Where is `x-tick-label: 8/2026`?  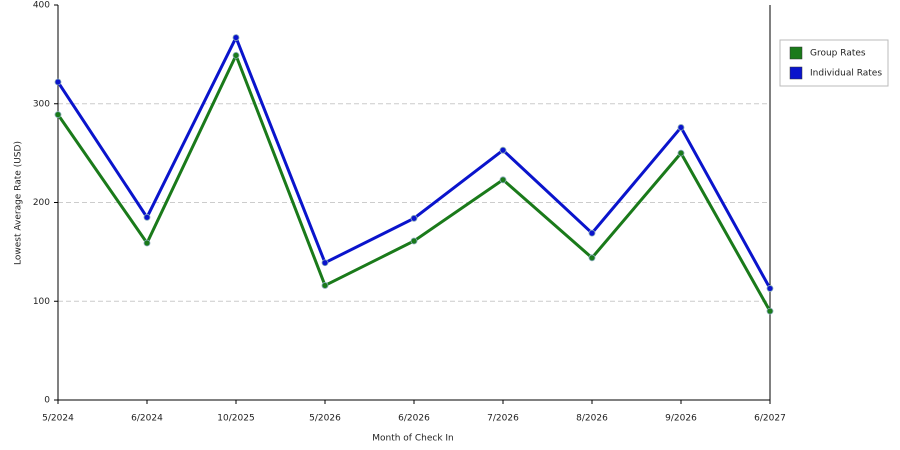 x-tick-label: 8/2026 is located at coordinates (592, 419).